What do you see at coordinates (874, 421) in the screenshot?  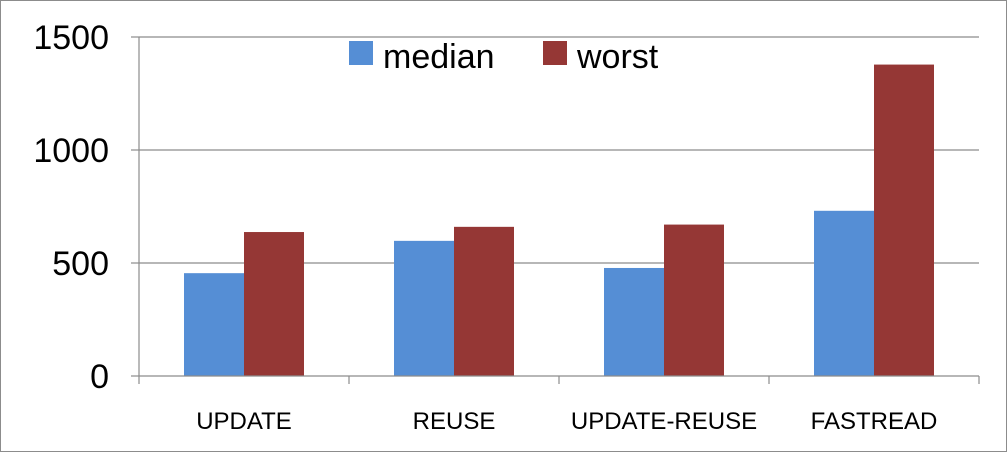 I see `x-tick-label: FASTREAD` at bounding box center [874, 421].